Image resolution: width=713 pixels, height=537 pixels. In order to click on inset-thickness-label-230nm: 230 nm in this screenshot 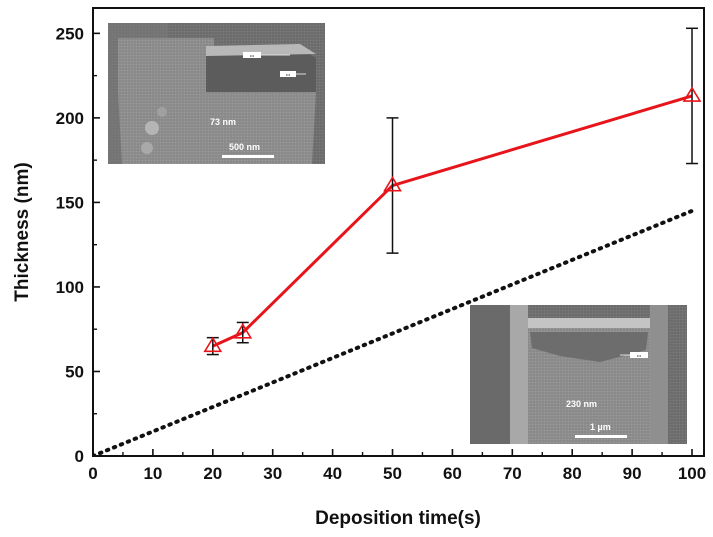, I will do `click(581, 404)`.